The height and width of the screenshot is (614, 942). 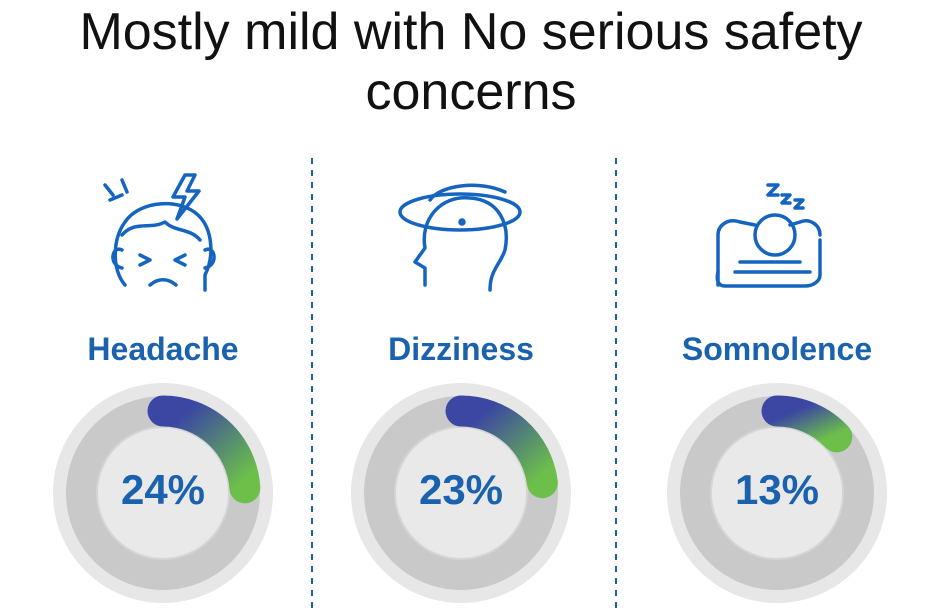 I want to click on dizziness-icon, so click(x=460, y=237).